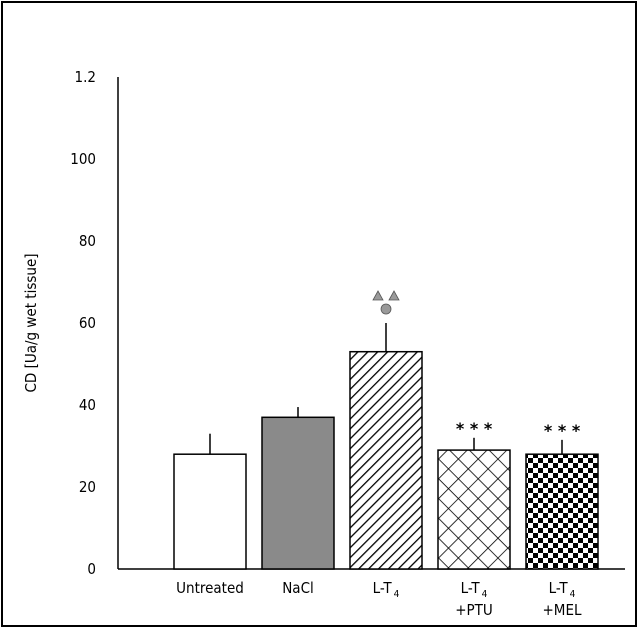 The height and width of the screenshot is (632, 642). Describe the element at coordinates (298, 588) in the screenshot. I see `category-label: NaCl` at that location.